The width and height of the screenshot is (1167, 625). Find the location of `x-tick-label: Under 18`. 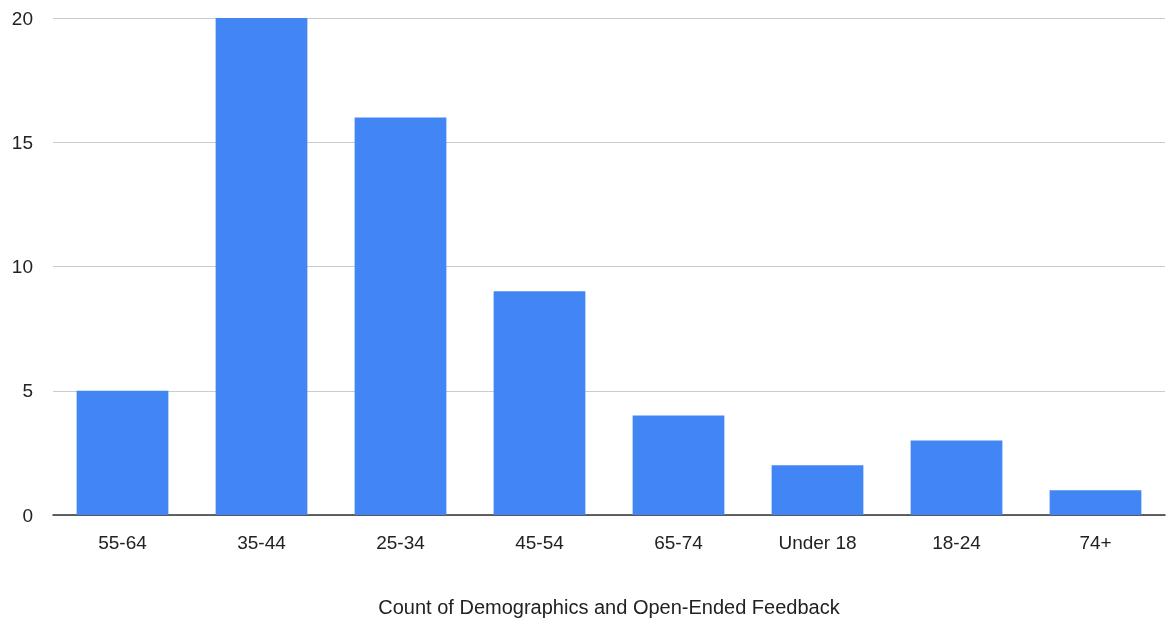

x-tick-label: Under 18 is located at coordinates (817, 542).